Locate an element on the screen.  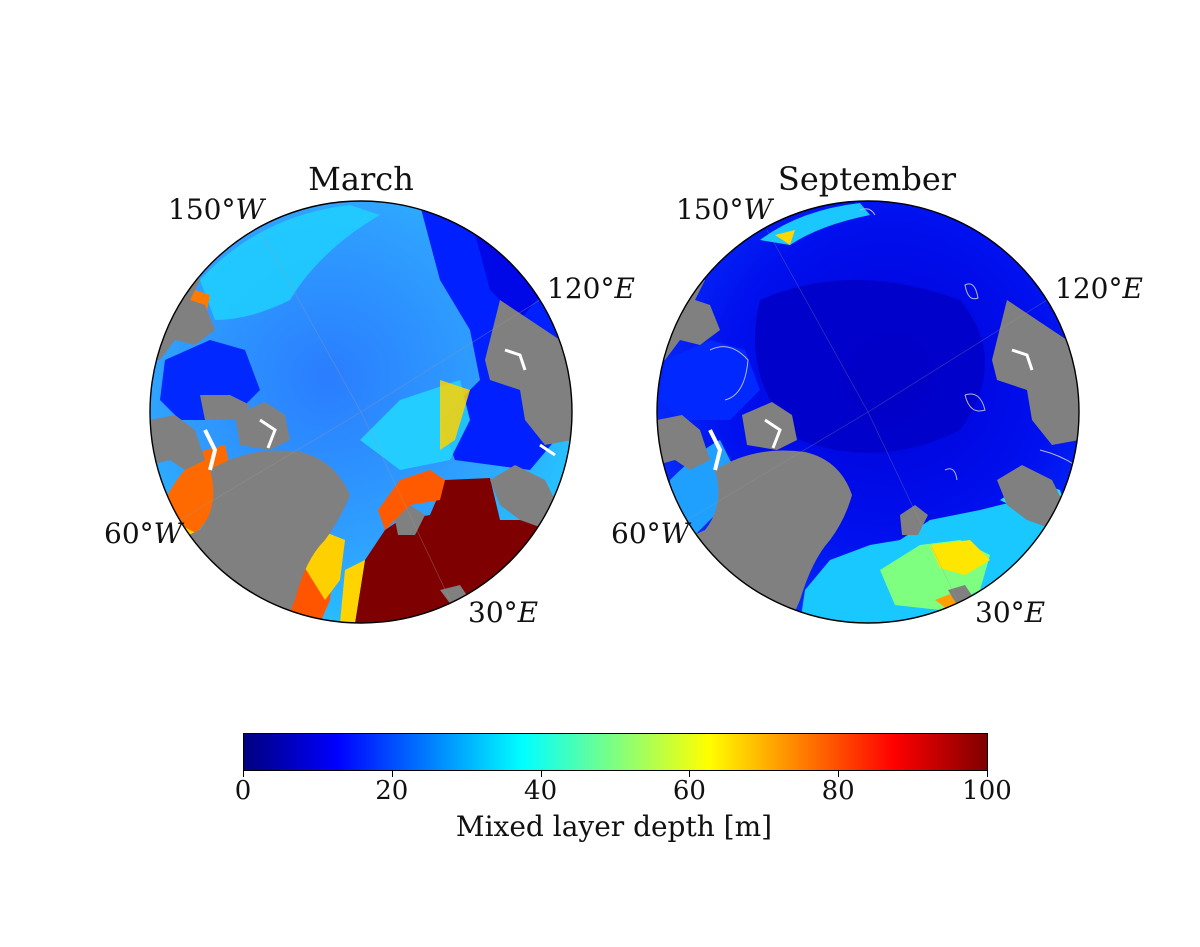
colorbar-tick-label: 60 is located at coordinates (689, 791).